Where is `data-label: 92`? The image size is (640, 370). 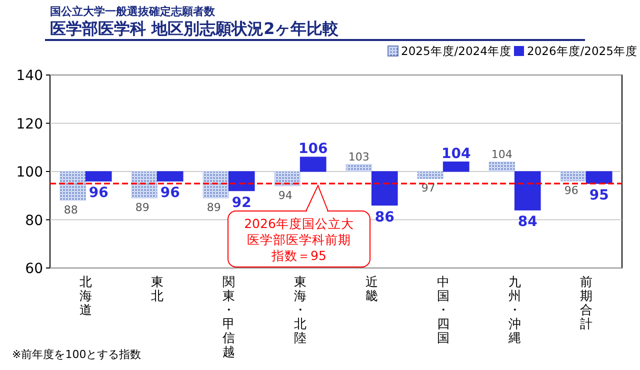 data-label: 92 is located at coordinates (242, 202).